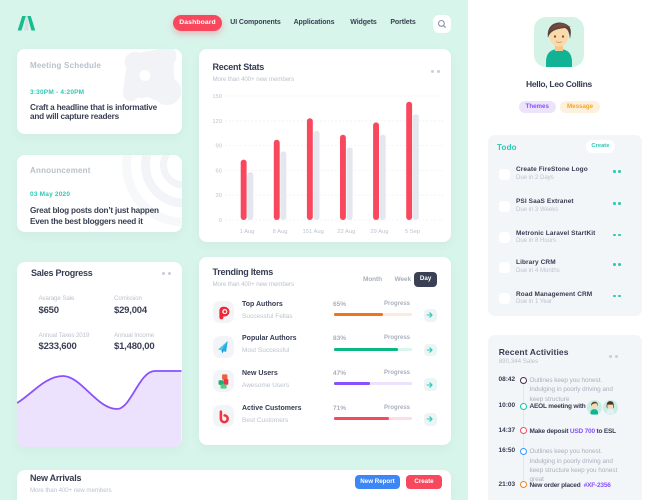 The image size is (650, 500). I want to click on svg-text: 1 Aug, so click(247, 232).